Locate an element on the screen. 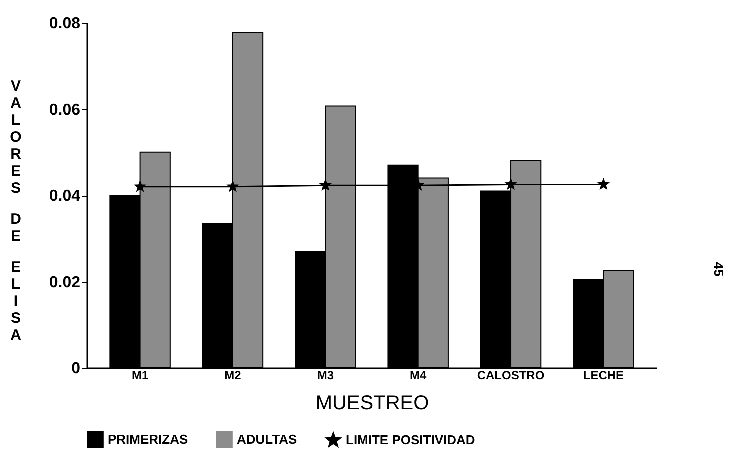 The height and width of the screenshot is (475, 750). legend-label: ADULTAS is located at coordinates (267, 439).